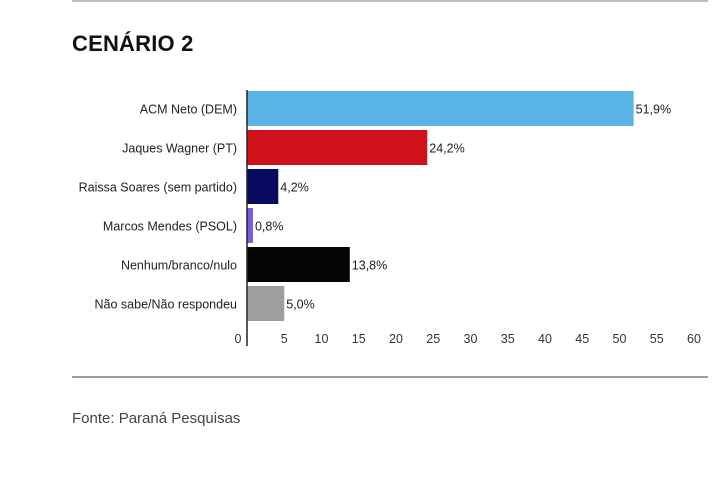 The width and height of the screenshot is (722, 483). I want to click on x-tick-label: 45, so click(582, 339).